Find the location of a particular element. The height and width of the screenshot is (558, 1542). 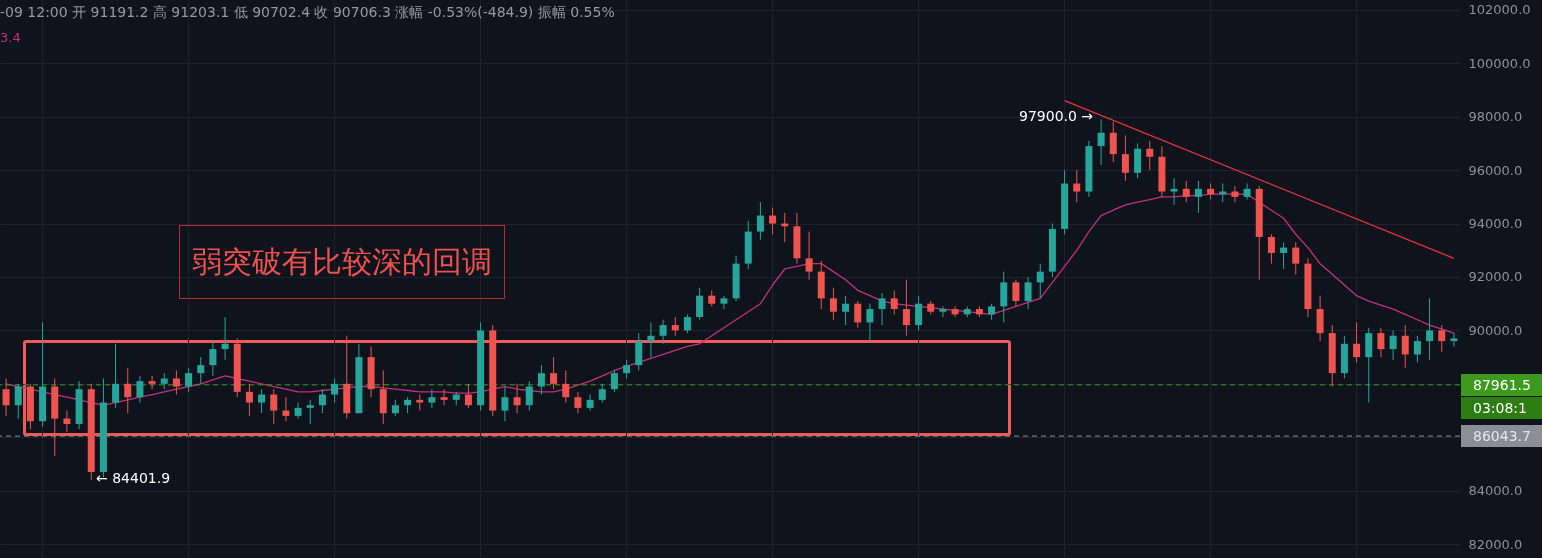

y-tick-label: 96000.0 is located at coordinates (1495, 170).